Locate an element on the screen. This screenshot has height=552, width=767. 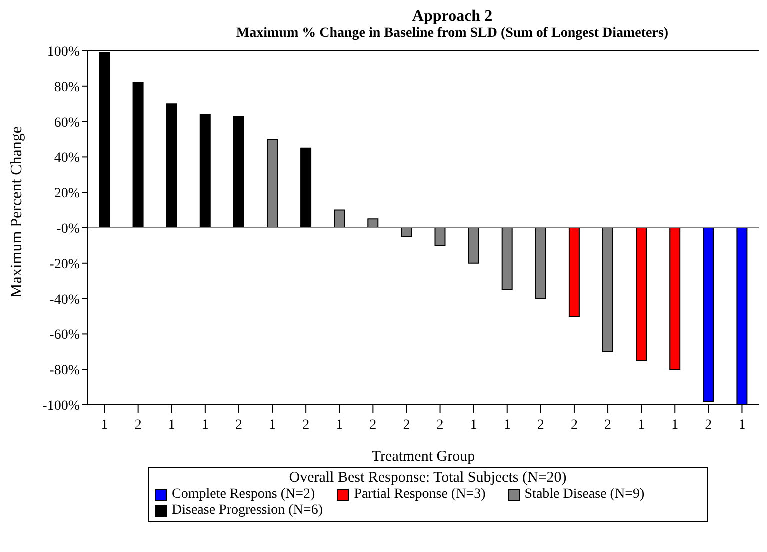
y-tick-label: 60% is located at coordinates (67, 123).